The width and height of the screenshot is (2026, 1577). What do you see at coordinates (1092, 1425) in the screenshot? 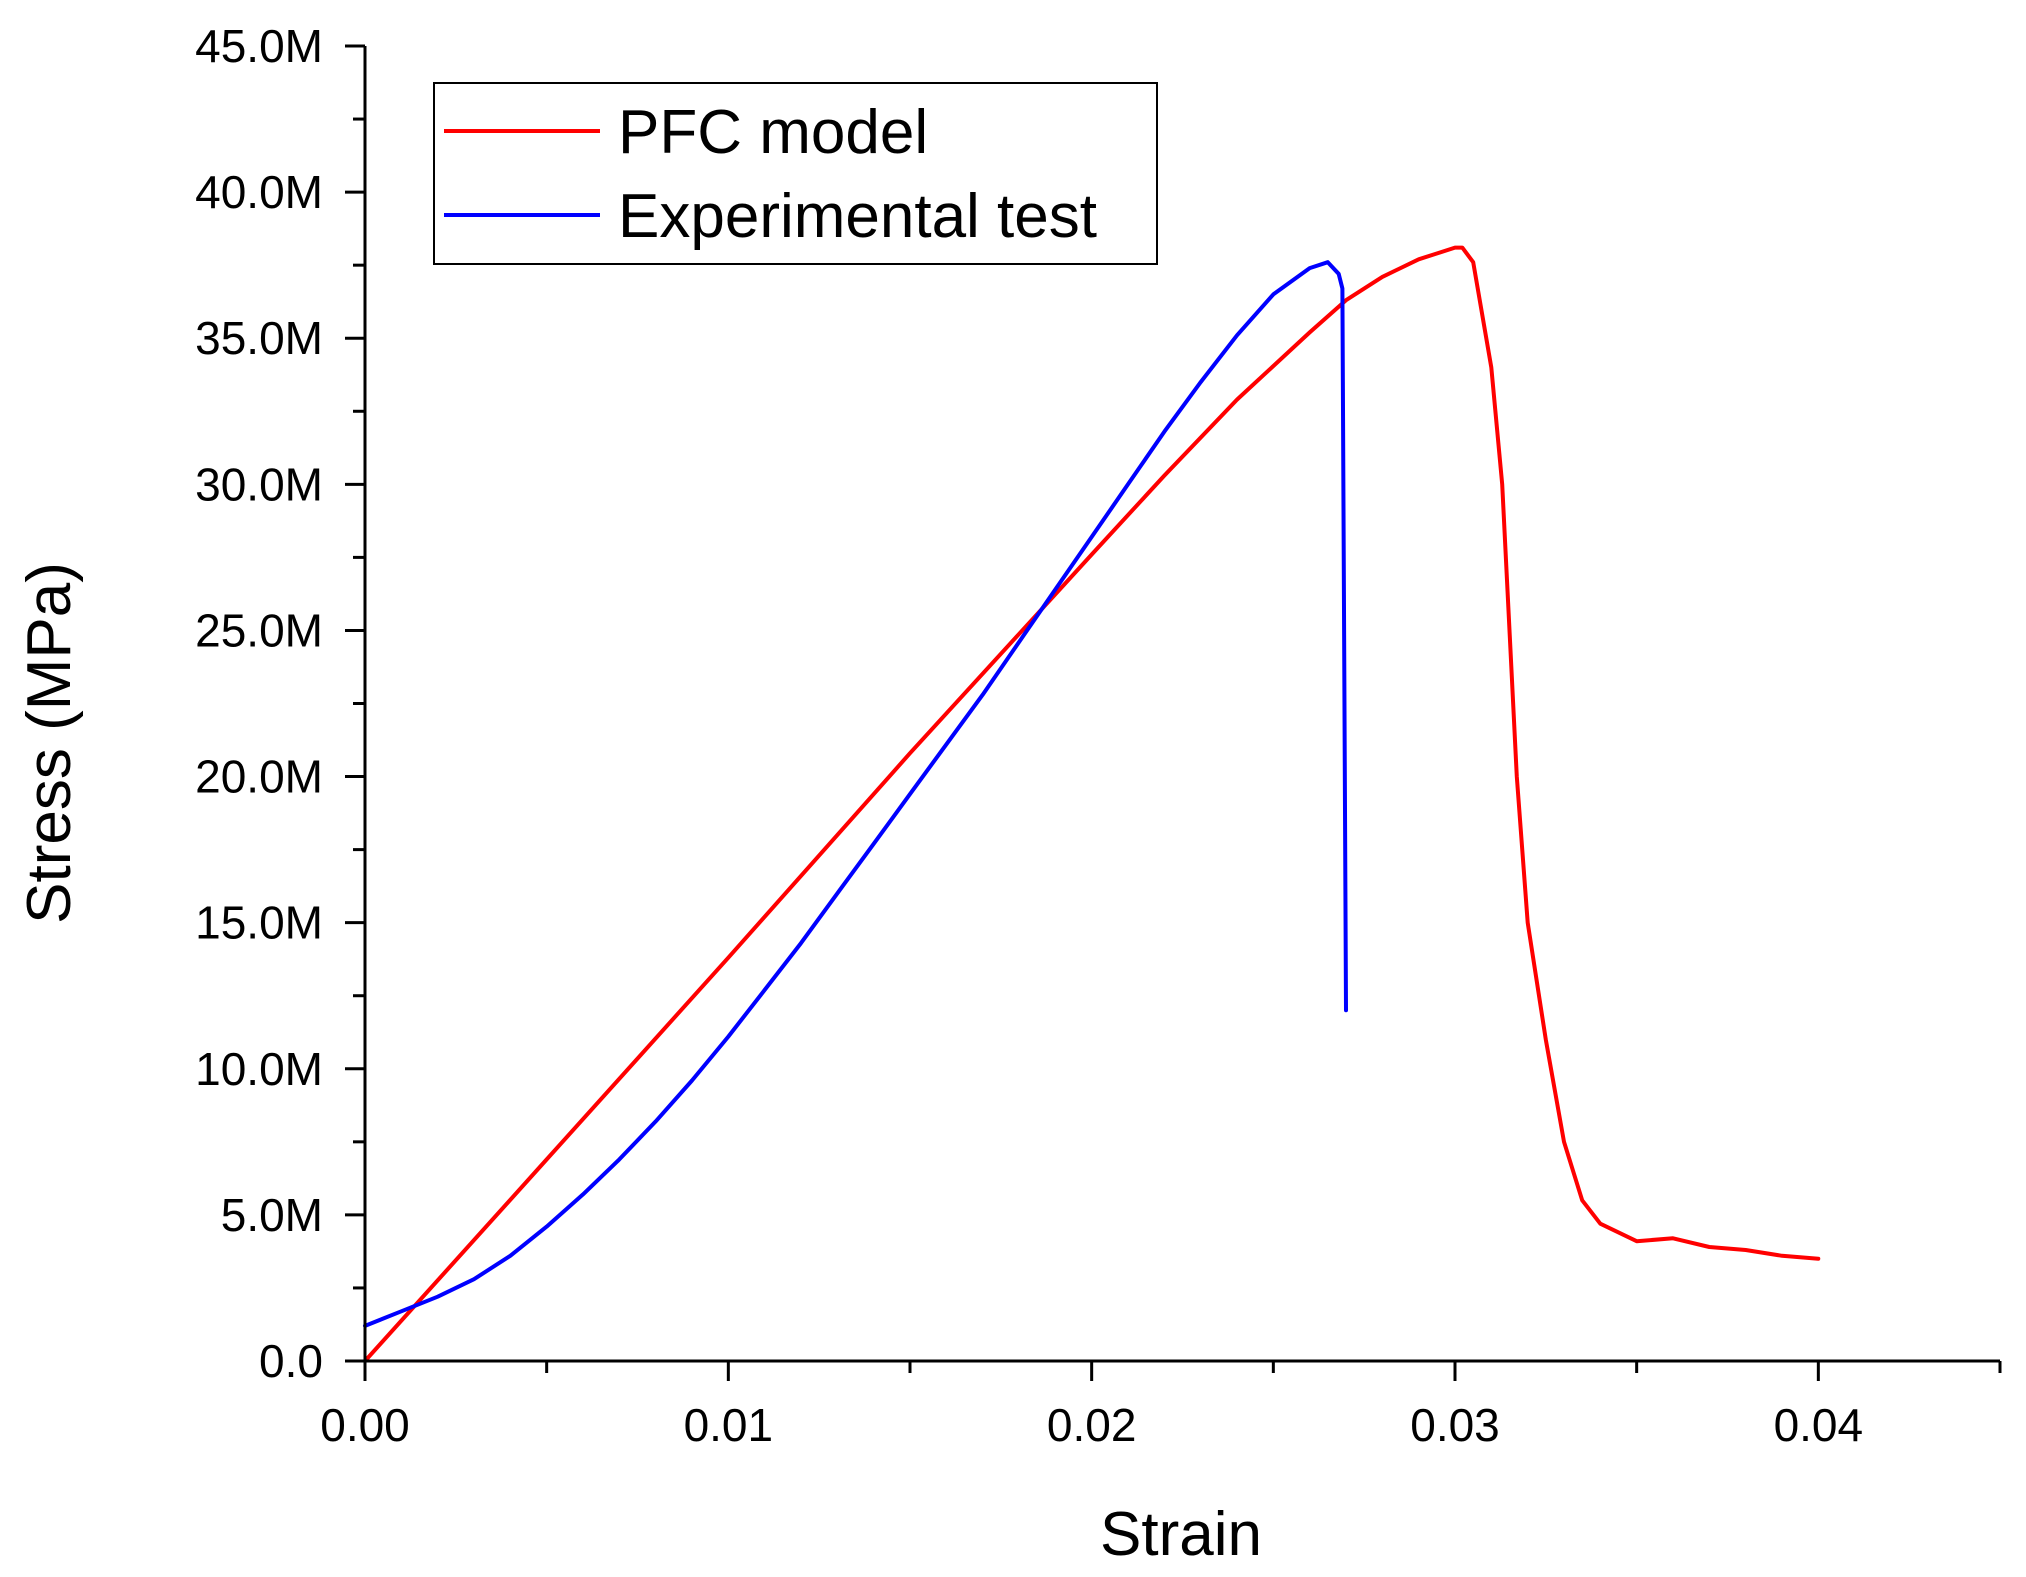
I see `x-tick-label: 0.02` at bounding box center [1092, 1425].